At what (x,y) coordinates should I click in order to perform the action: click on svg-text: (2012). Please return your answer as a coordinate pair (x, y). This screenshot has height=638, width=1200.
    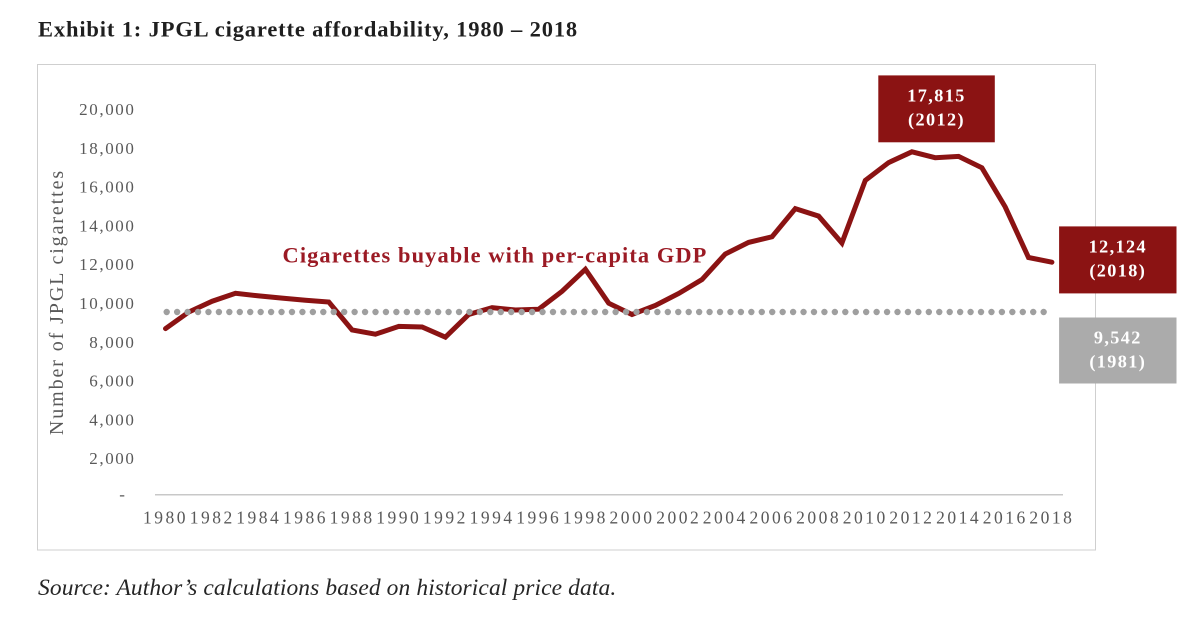
    Looking at the image, I should click on (936, 119).